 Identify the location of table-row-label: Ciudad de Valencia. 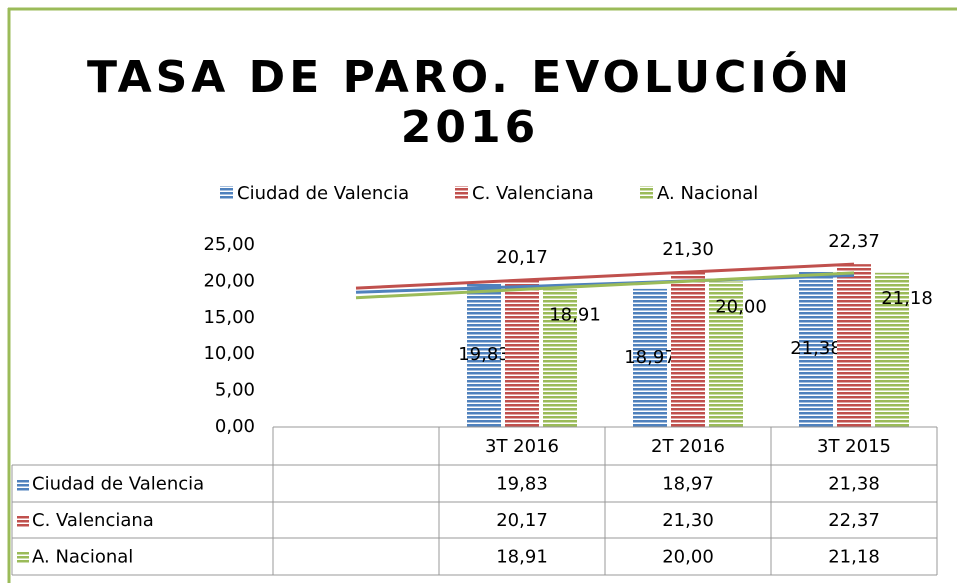
(118, 484).